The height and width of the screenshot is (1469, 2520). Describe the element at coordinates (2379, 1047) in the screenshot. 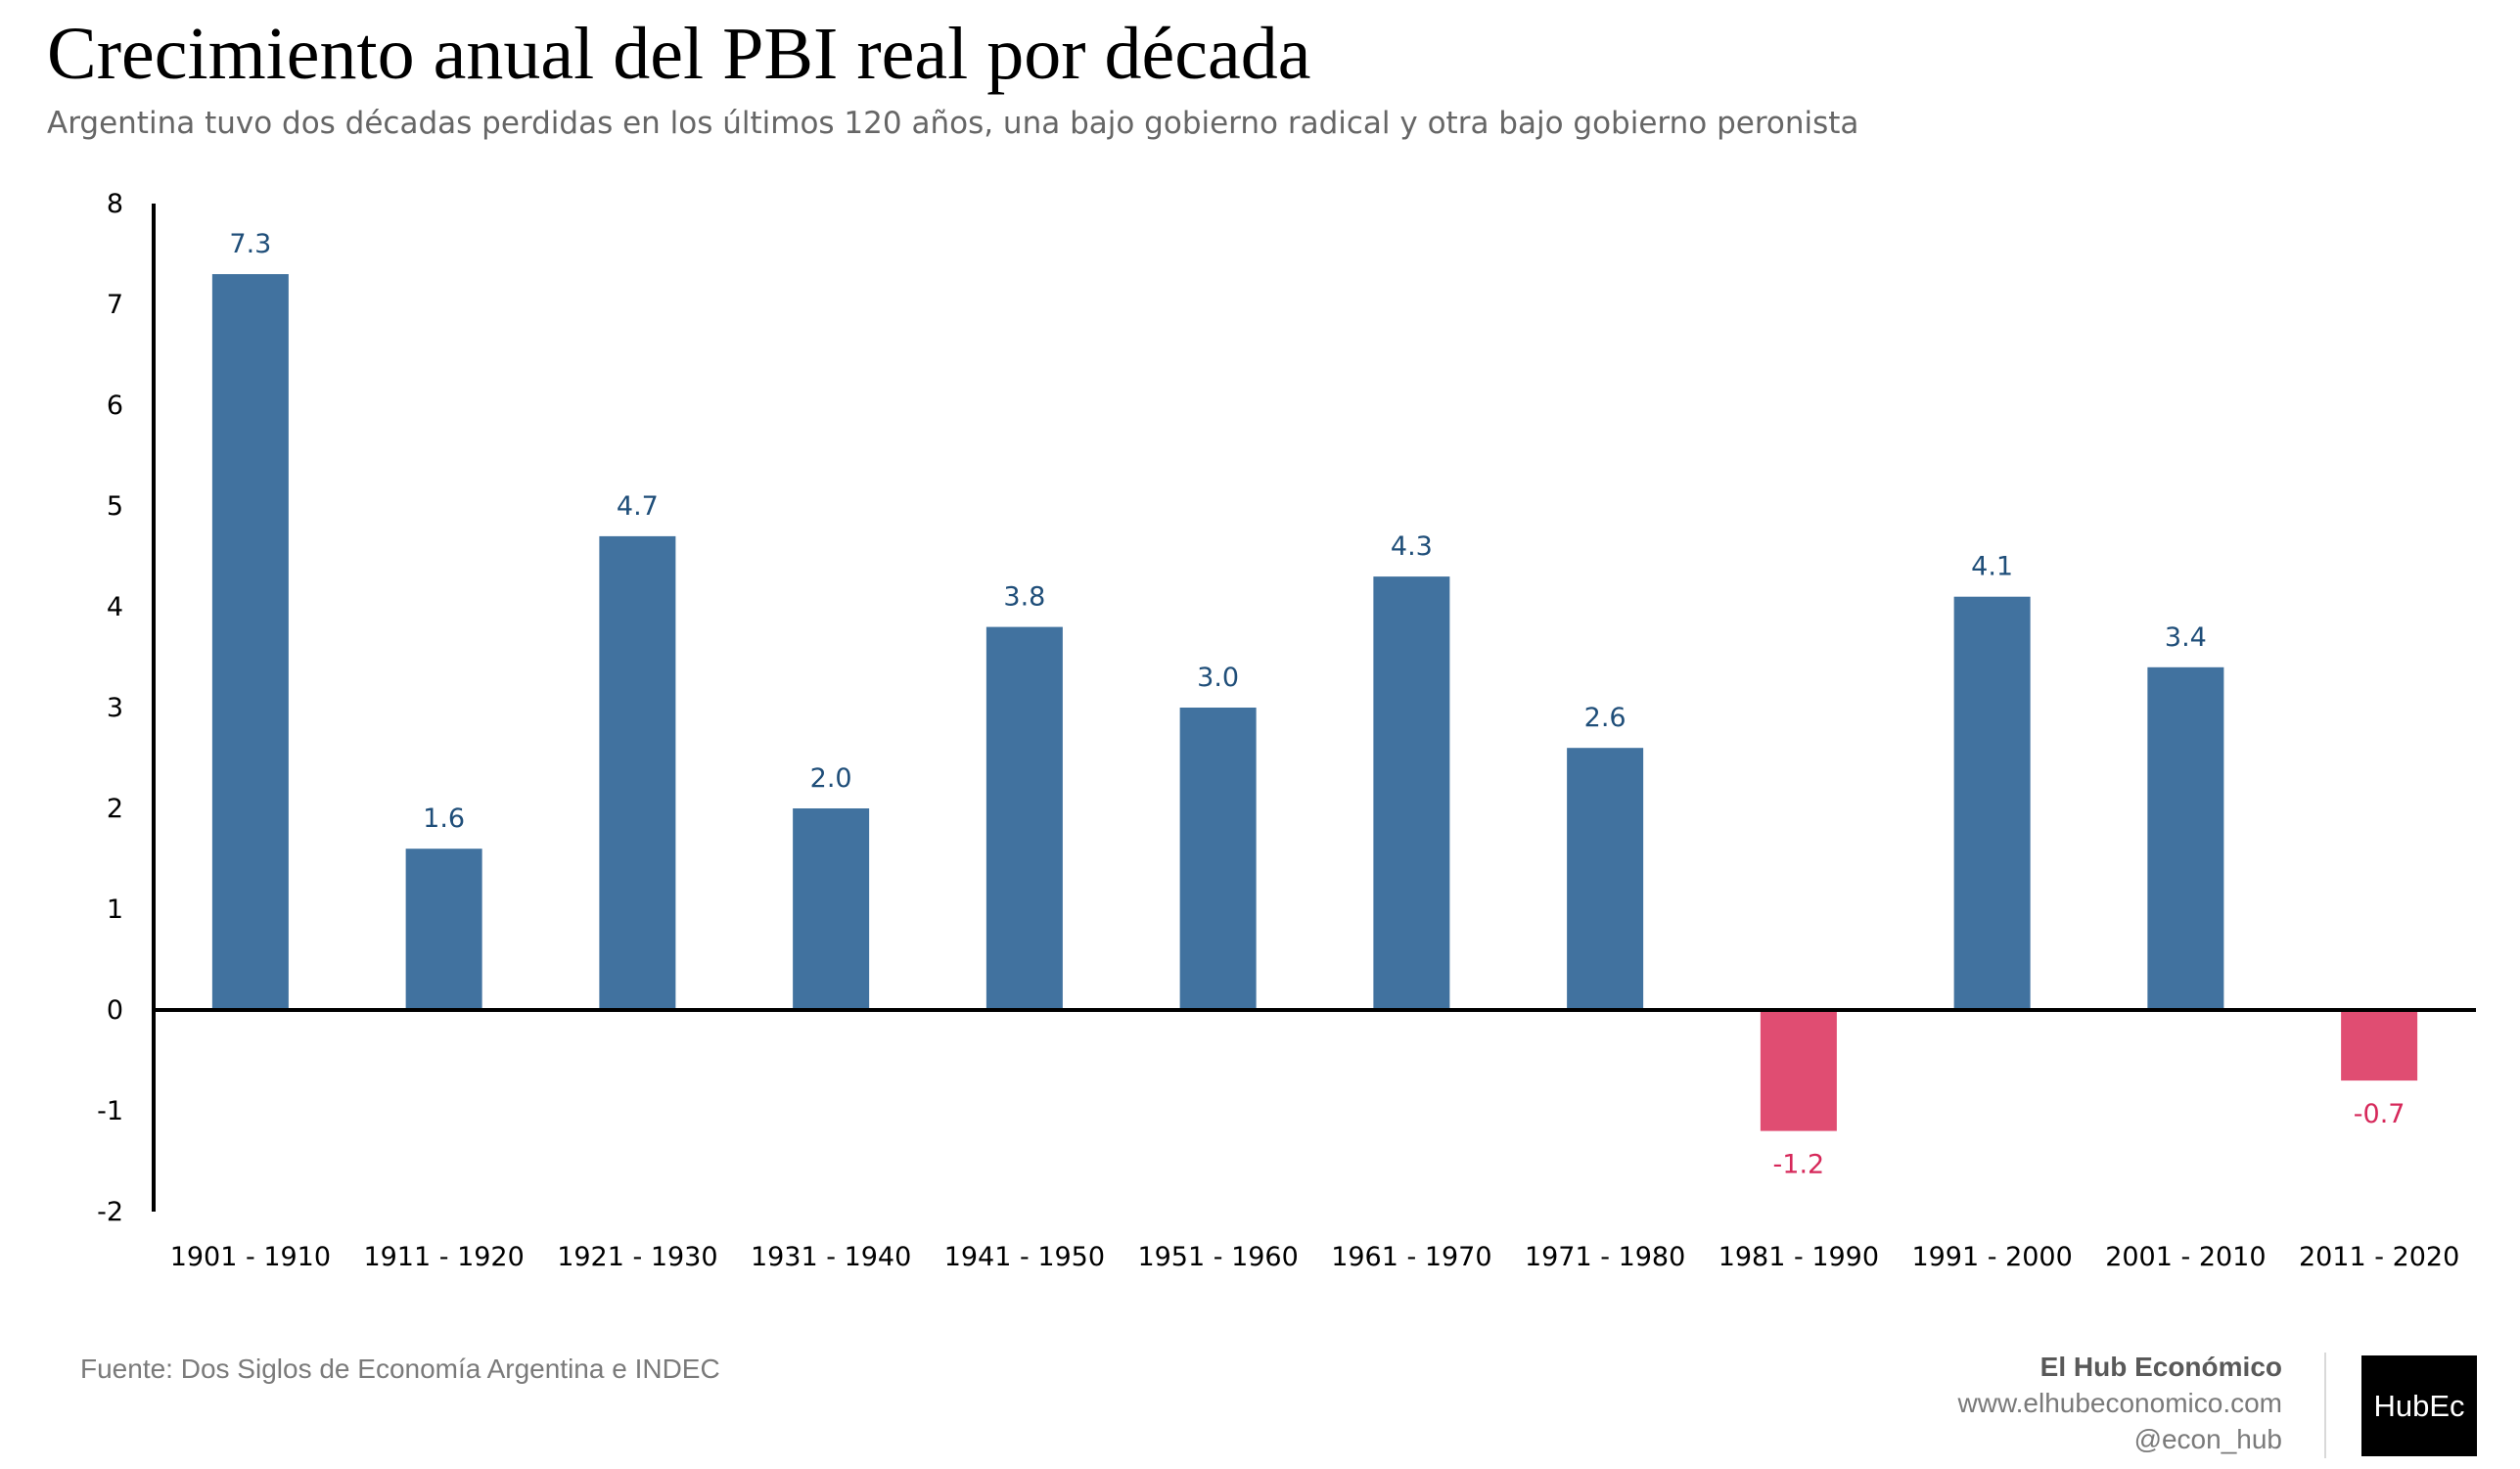

I see `bar-2011-2020` at that location.